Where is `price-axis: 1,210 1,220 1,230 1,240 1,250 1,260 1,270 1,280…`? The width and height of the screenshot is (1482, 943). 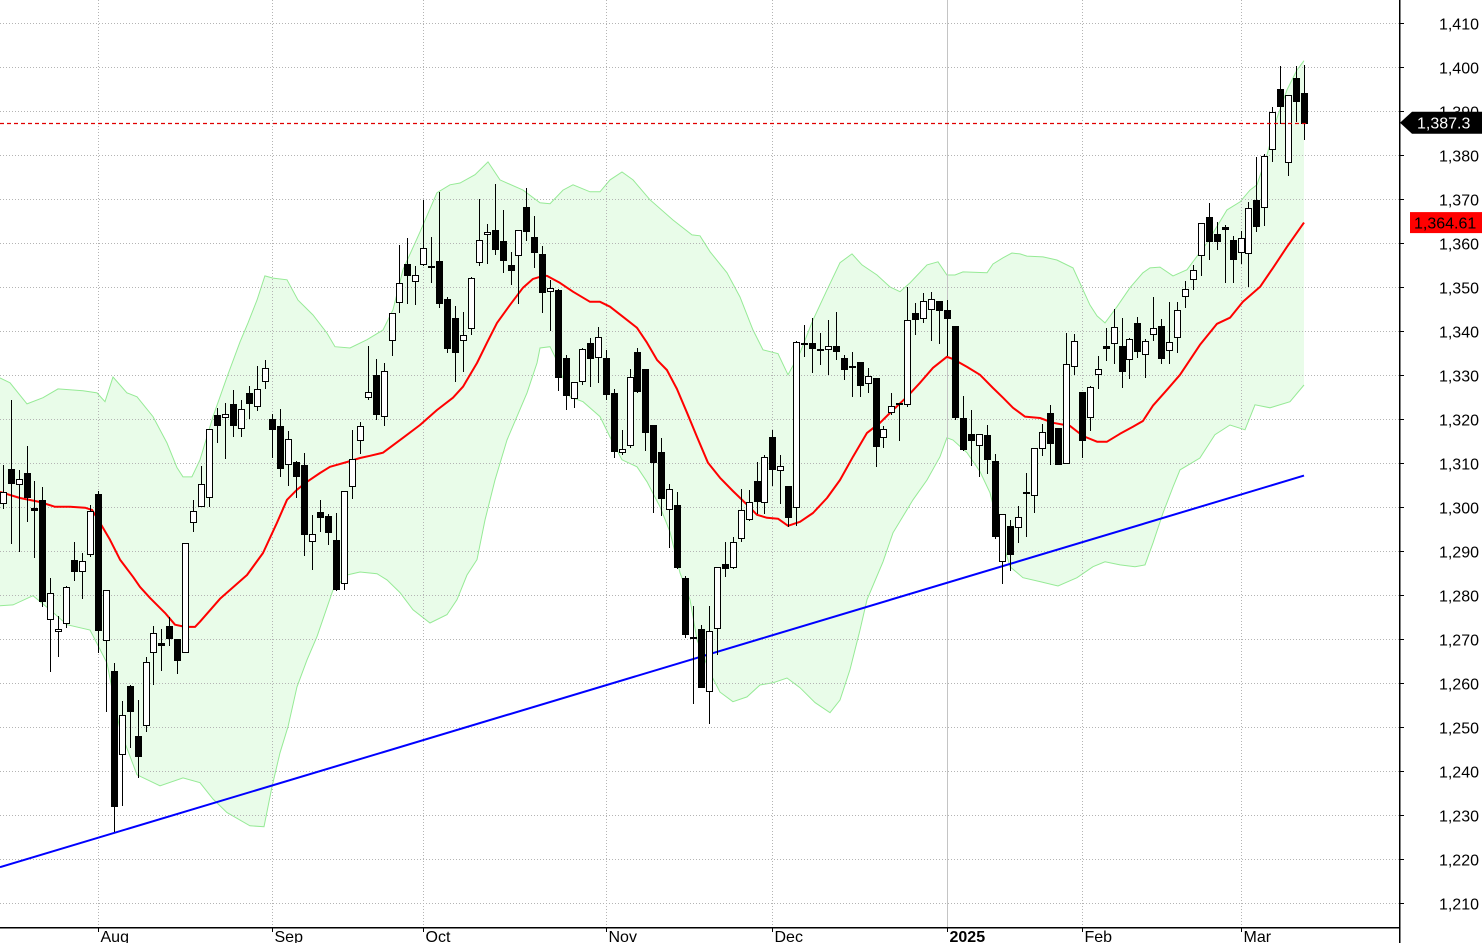 price-axis: 1,210 1,220 1,230 1,240 1,250 1,260 1,270 1,280… is located at coordinates (1438, 471).